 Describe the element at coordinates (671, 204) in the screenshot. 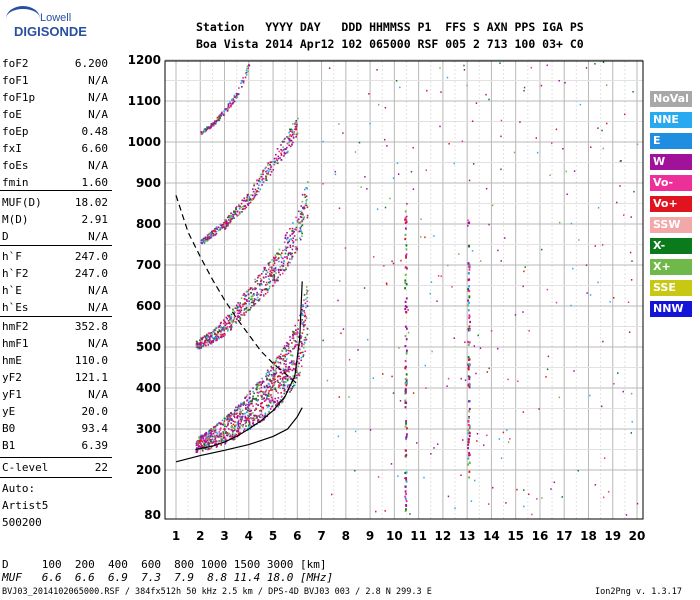

I see `legend-item: Vo+` at that location.